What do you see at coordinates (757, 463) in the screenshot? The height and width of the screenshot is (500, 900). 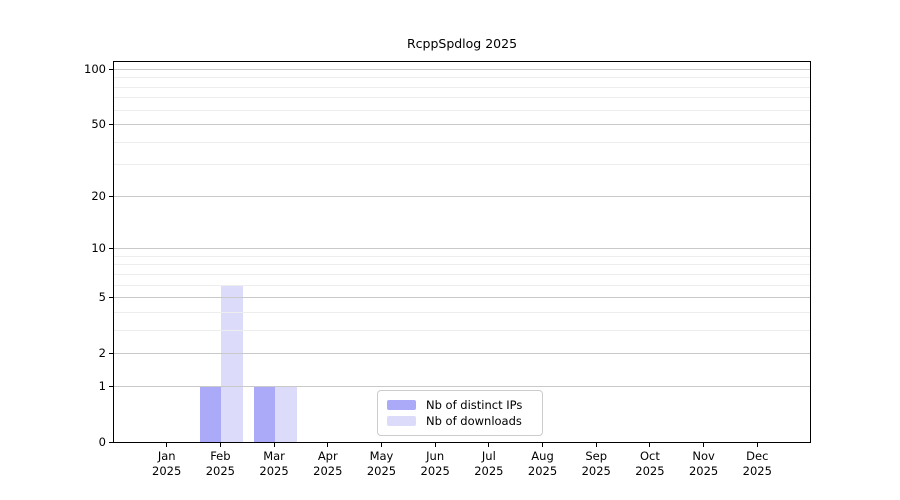 I see `x-tick-label: Dec 2025` at bounding box center [757, 463].